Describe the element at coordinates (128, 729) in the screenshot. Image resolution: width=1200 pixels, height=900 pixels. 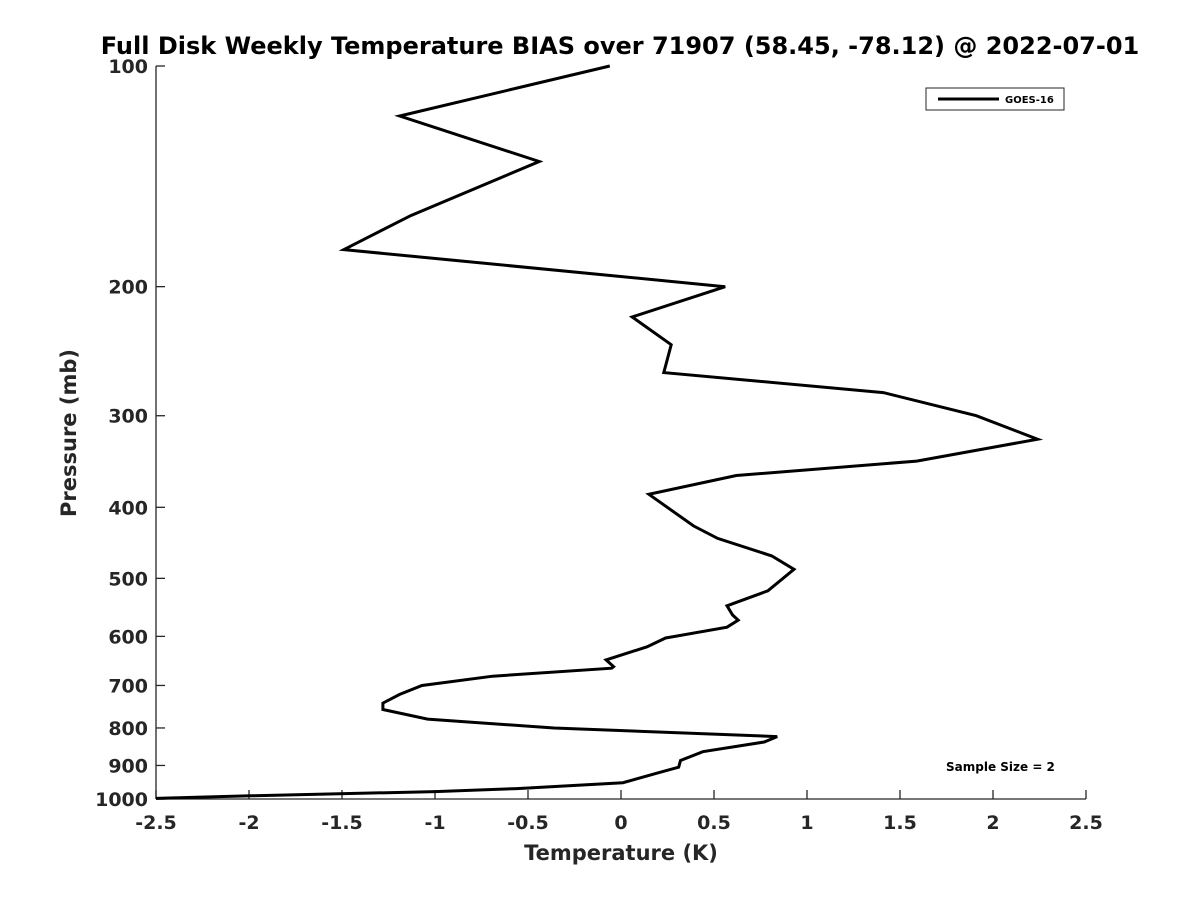
I see `y-tick-label: 800` at that location.